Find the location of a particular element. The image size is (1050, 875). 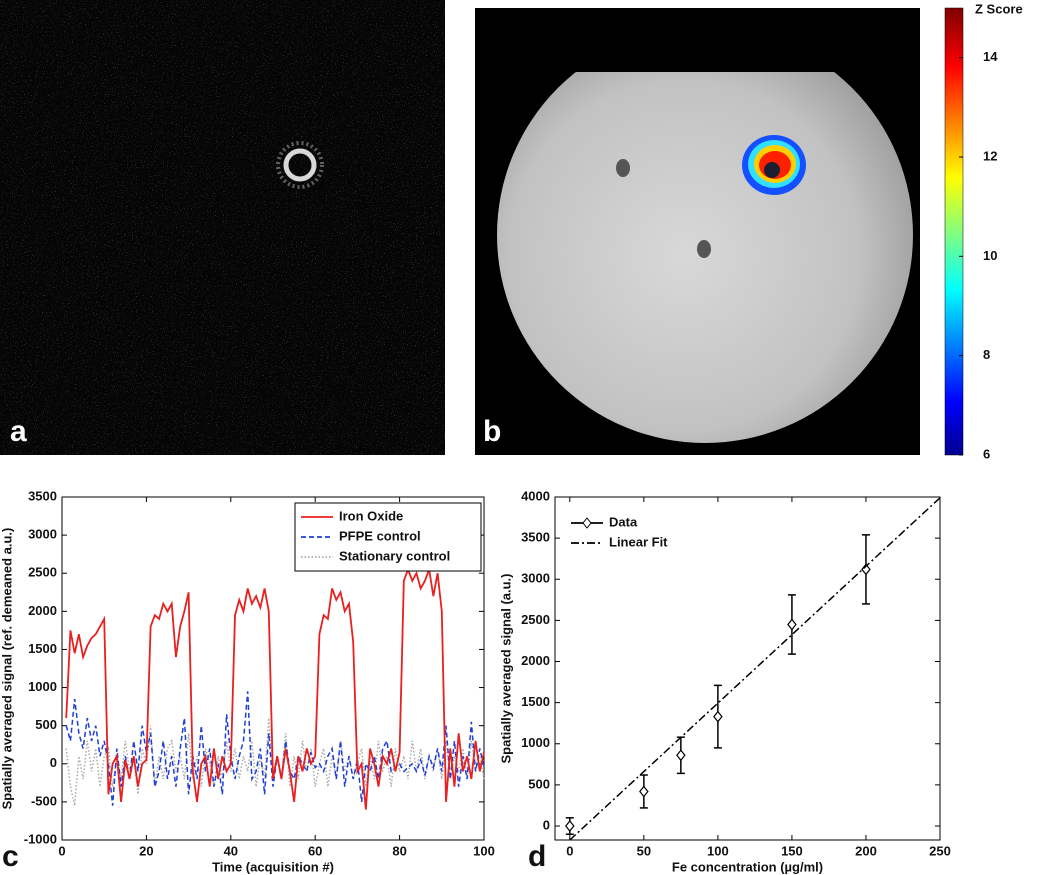

x-tick-label: 250 is located at coordinates (940, 850).